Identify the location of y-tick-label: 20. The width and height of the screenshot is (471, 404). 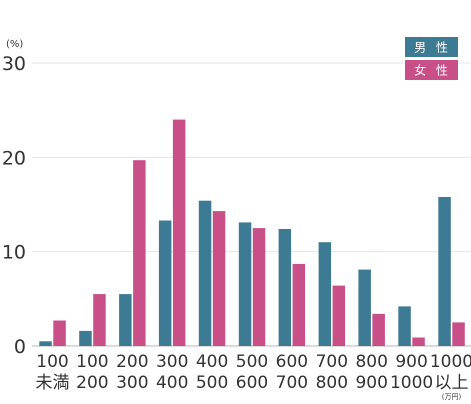
(14, 158).